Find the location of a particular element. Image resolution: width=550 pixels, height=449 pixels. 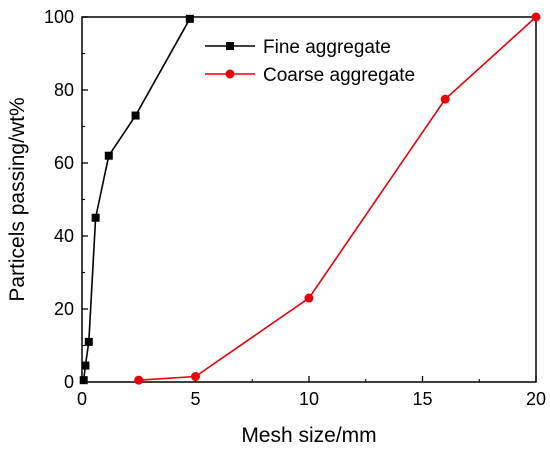

legend-item: Coarse aggregate is located at coordinates (310, 75).